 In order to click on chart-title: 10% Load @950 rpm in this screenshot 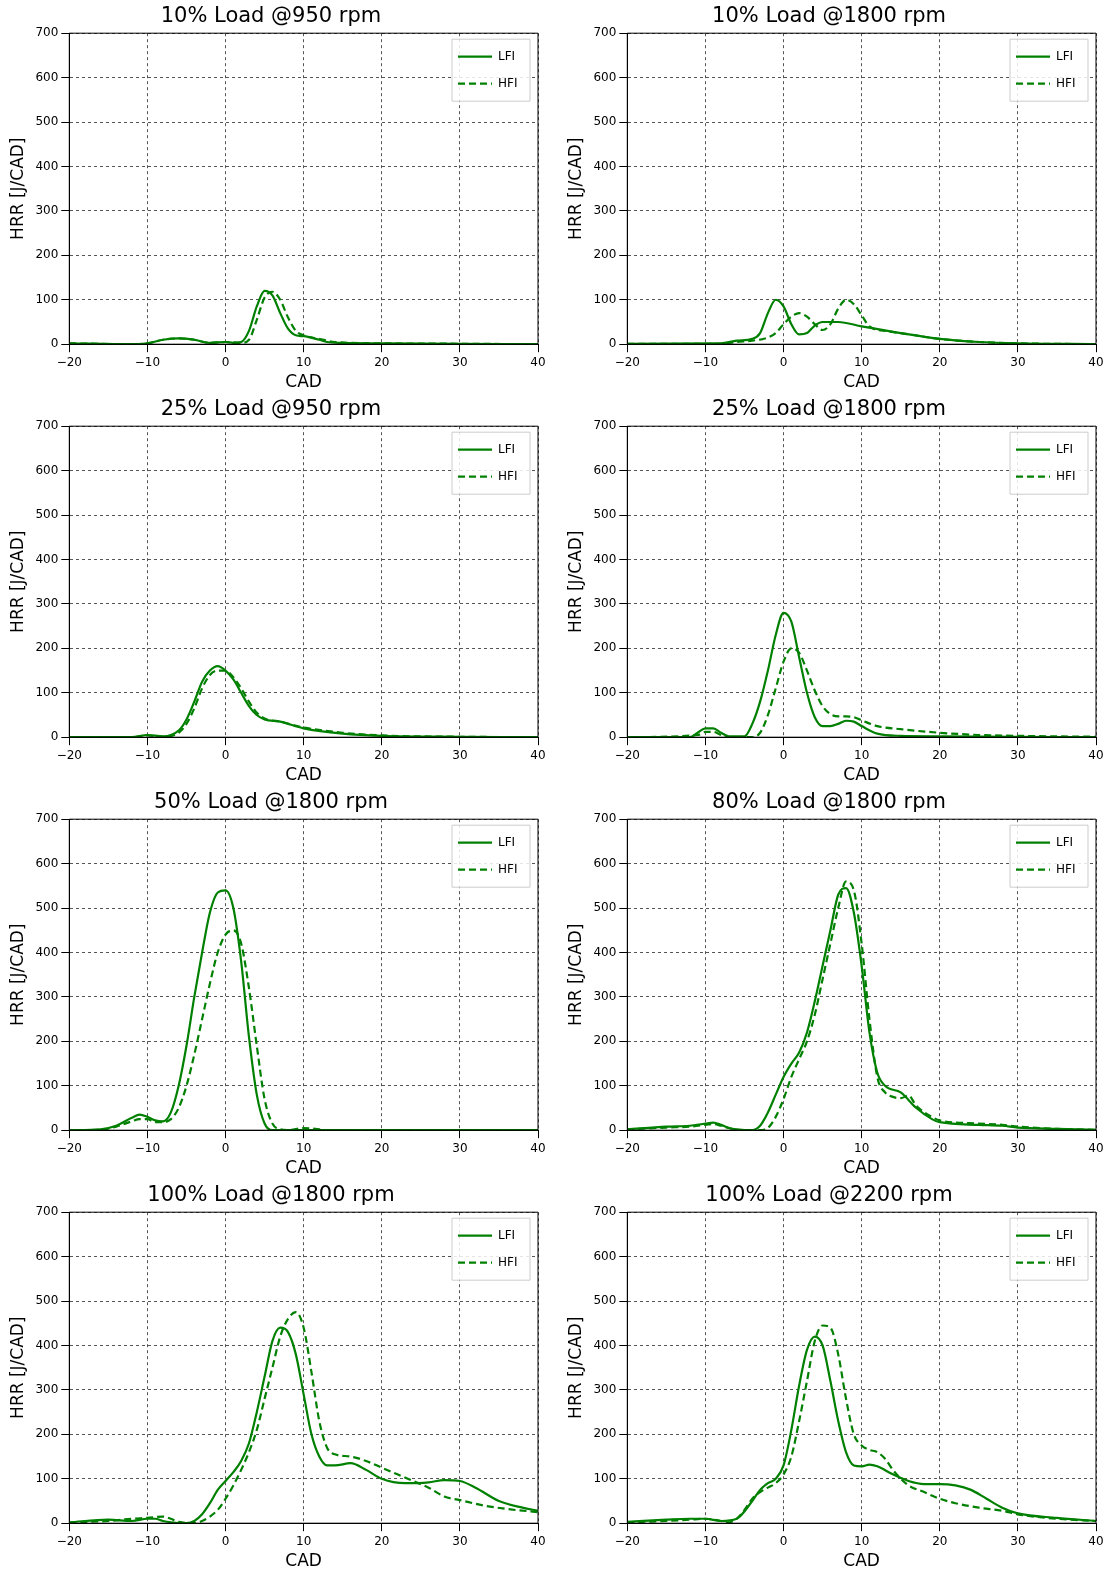, I will do `click(271, 15)`.